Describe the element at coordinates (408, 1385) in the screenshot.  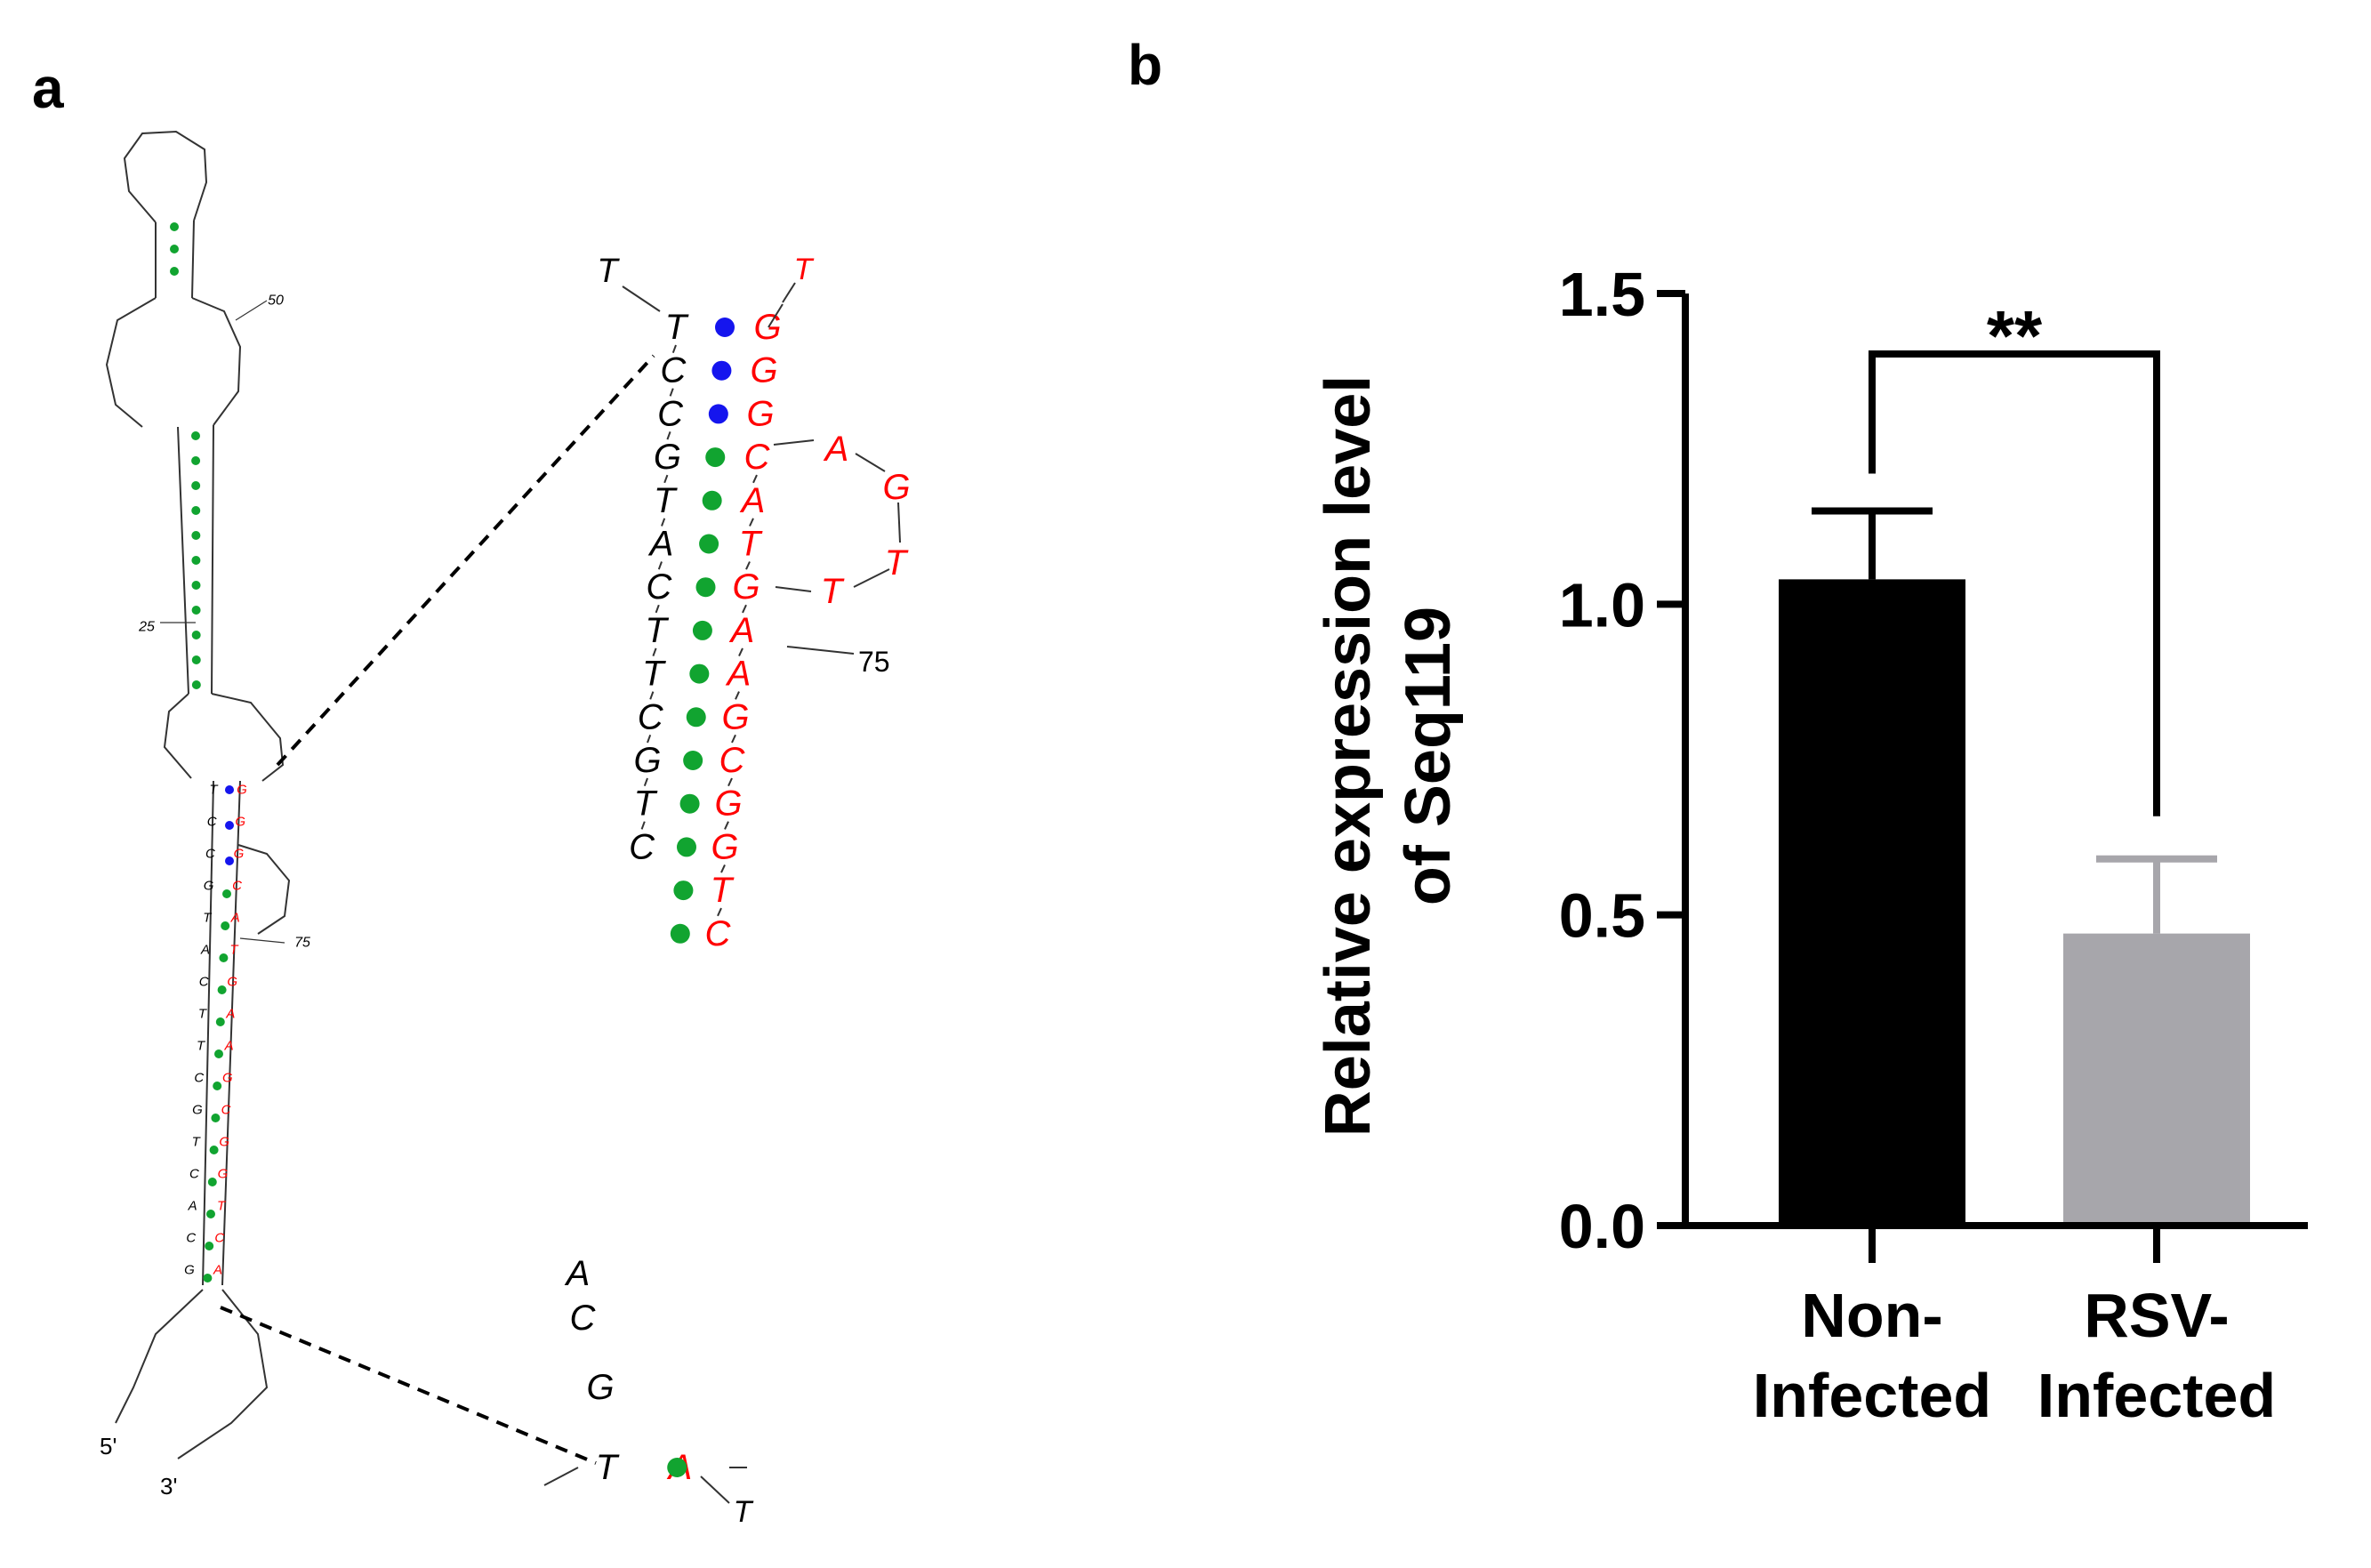
I see `connector-bottom-dashed-line` at that location.